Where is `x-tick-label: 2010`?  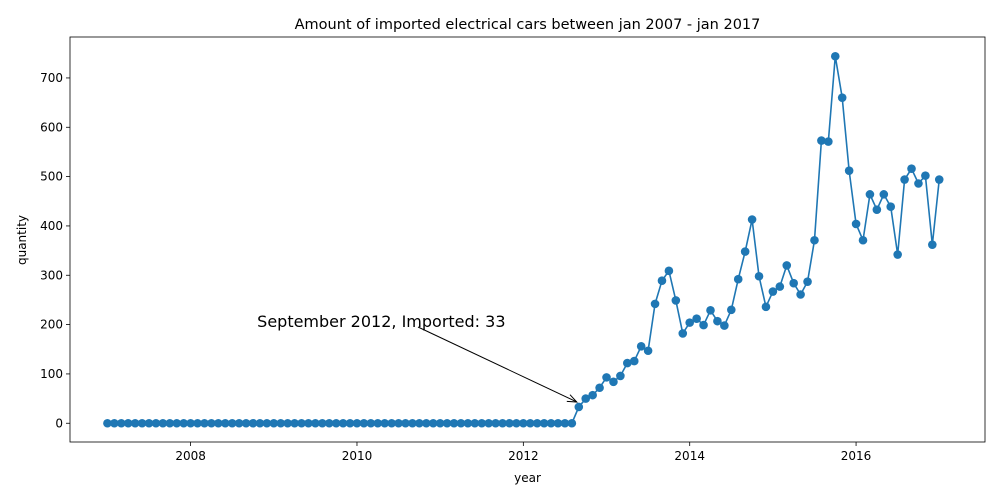
x-tick-label: 2010 is located at coordinates (357, 456).